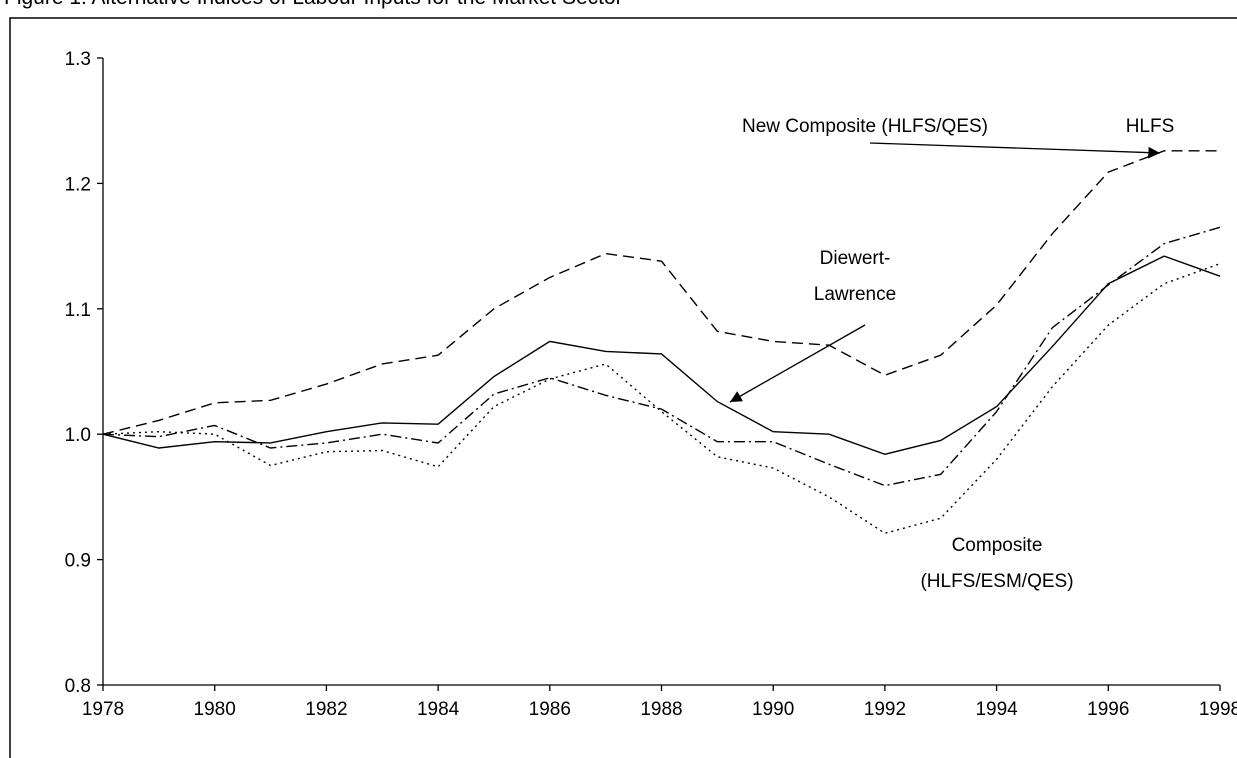 The width and height of the screenshot is (1237, 758). What do you see at coordinates (1108, 709) in the screenshot?
I see `x-tick-label: 1996` at bounding box center [1108, 709].